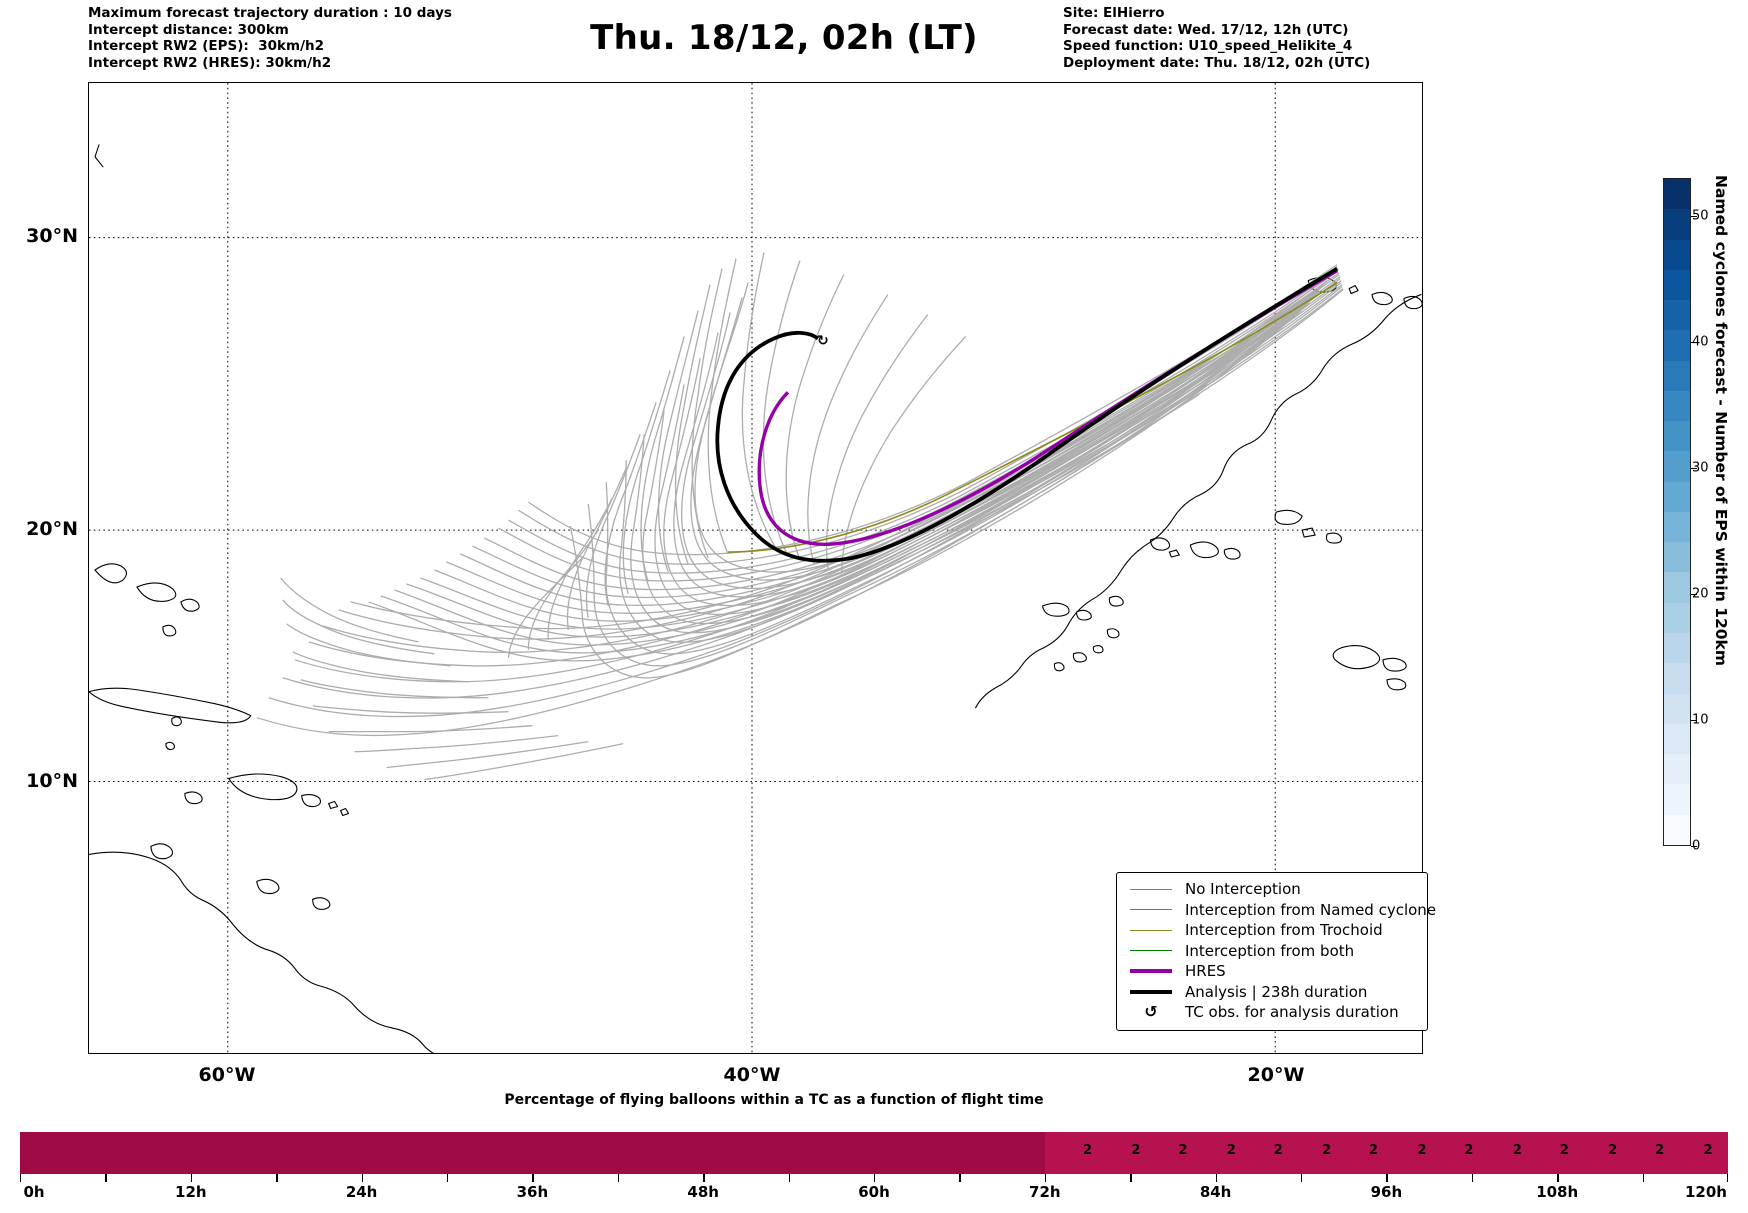 This screenshot has width=1748, height=1213. Describe the element at coordinates (52, 529) in the screenshot. I see `axis-y-tick-1: 20°N` at that location.